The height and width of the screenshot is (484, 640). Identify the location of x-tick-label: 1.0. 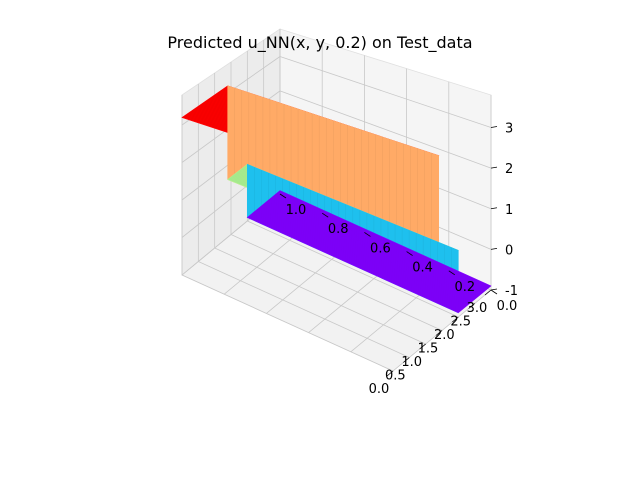
(411, 362).